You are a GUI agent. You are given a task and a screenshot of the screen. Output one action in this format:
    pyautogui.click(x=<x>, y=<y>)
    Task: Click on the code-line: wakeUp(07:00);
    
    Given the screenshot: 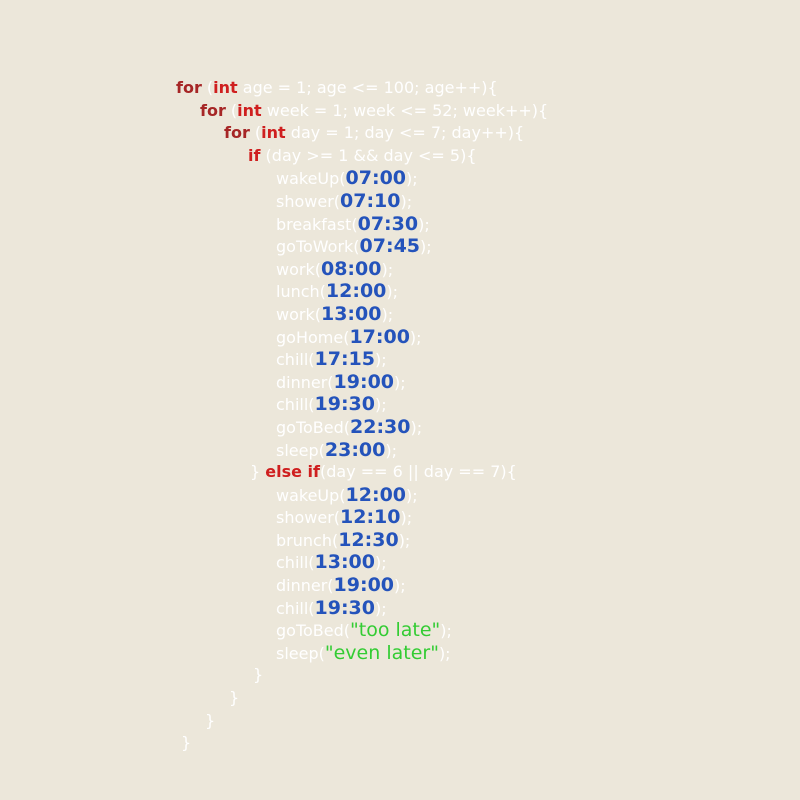 What is the action you would take?
    pyautogui.click(x=362, y=178)
    